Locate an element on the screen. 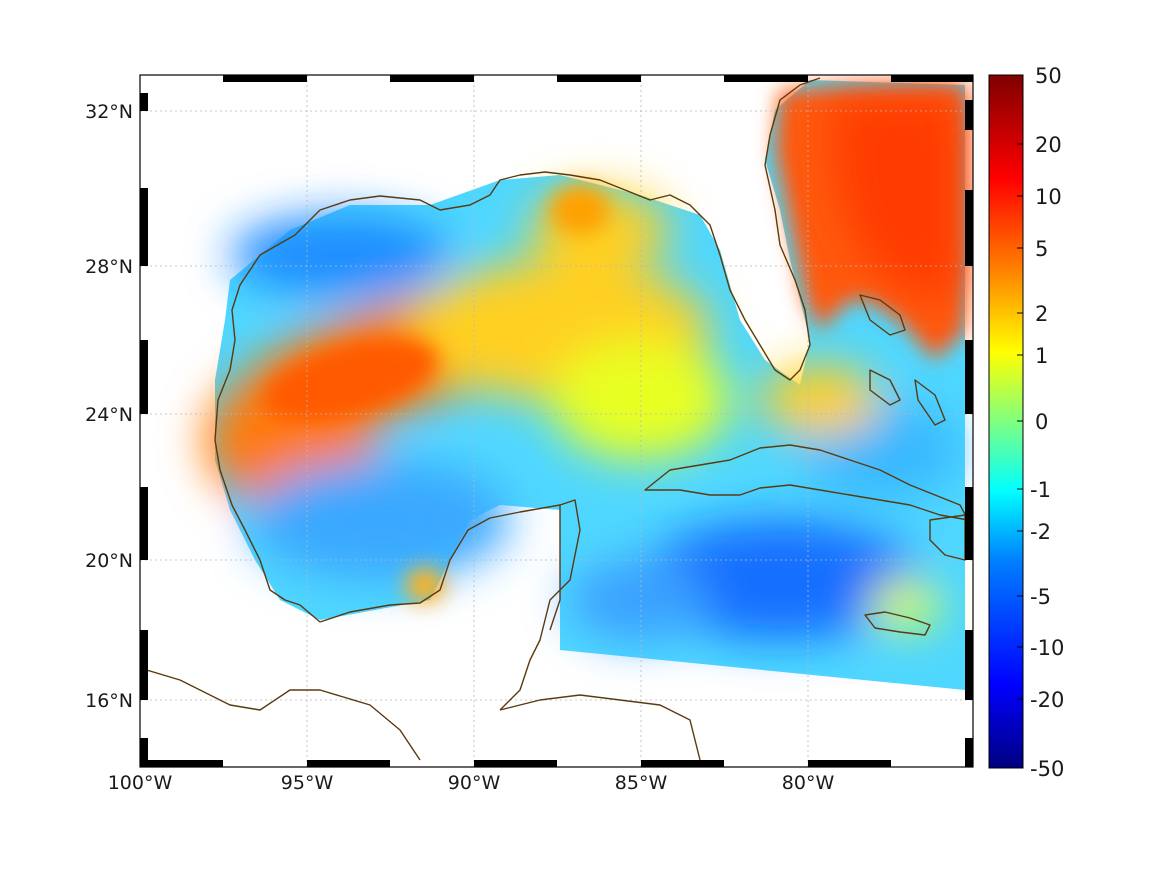 This screenshot has width=1167, height=875. cb-label-50: 50 is located at coordinates (1048, 76).